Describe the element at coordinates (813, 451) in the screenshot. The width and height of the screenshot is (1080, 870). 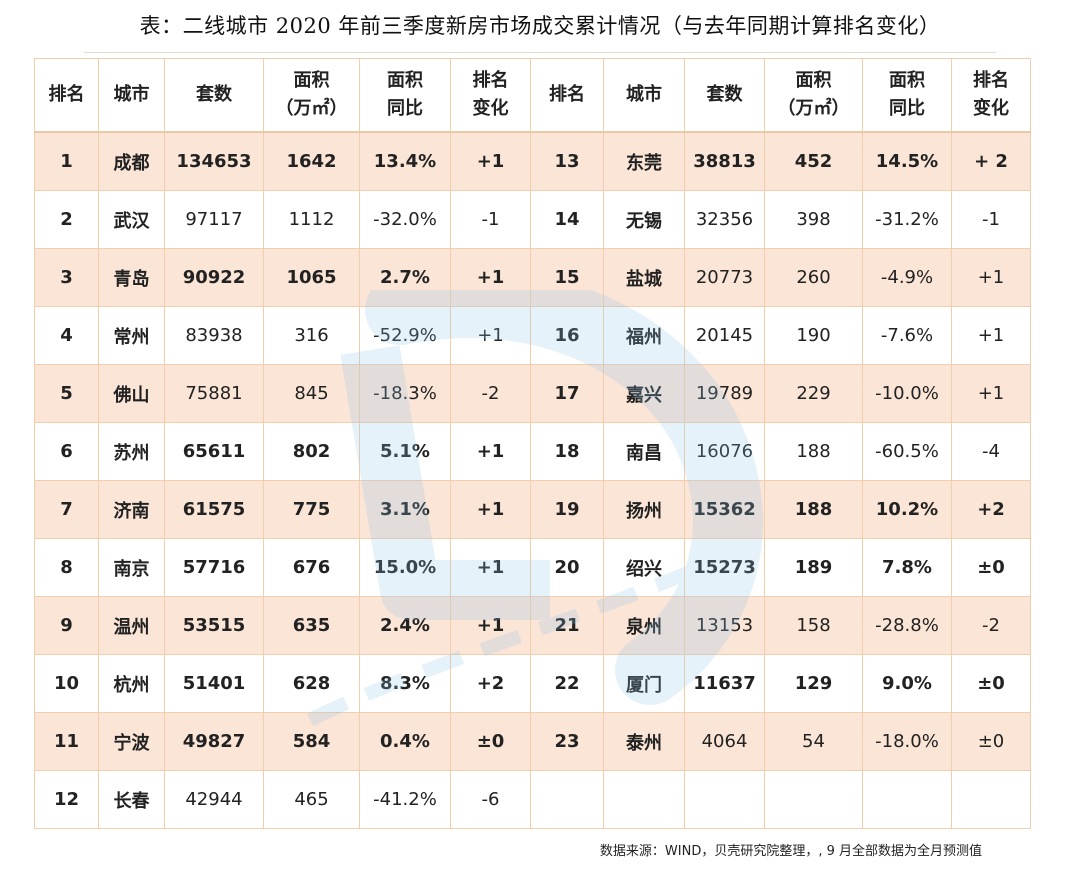
I see `cell-area: 188` at that location.